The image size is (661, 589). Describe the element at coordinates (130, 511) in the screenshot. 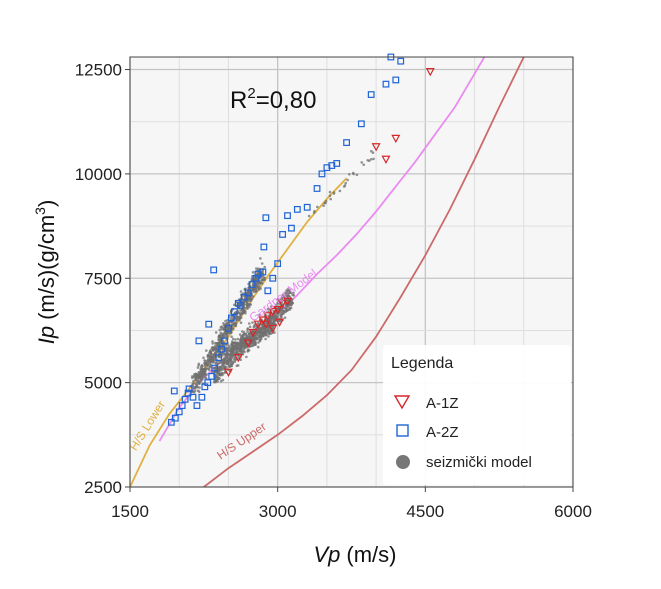

I see `x-tick-label: 1500` at that location.